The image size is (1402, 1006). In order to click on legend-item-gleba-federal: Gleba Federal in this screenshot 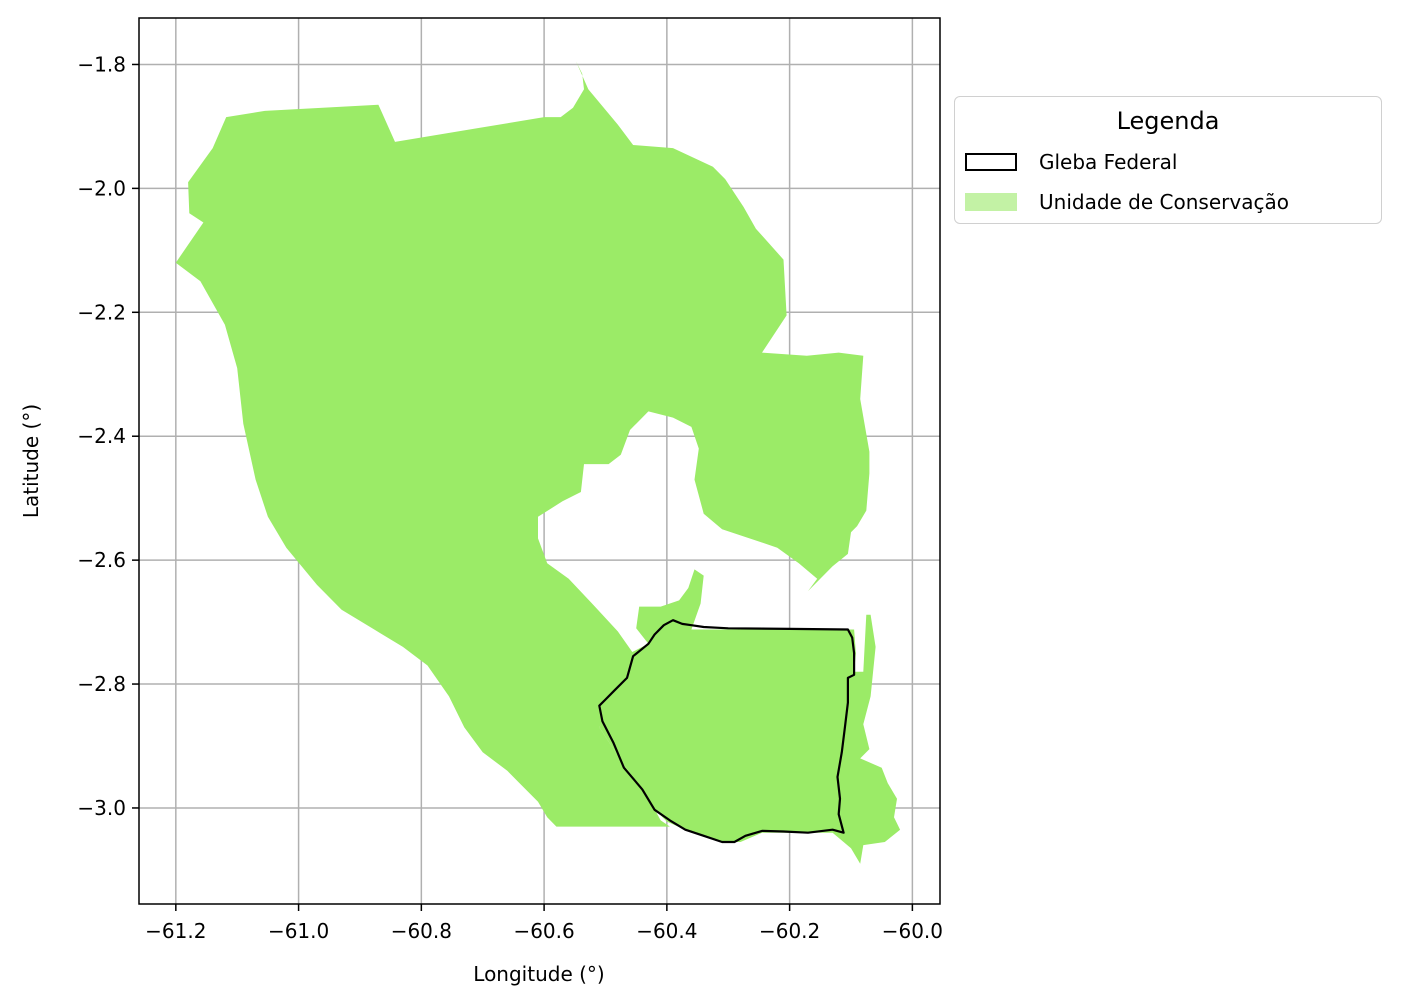, I will do `click(1071, 162)`.